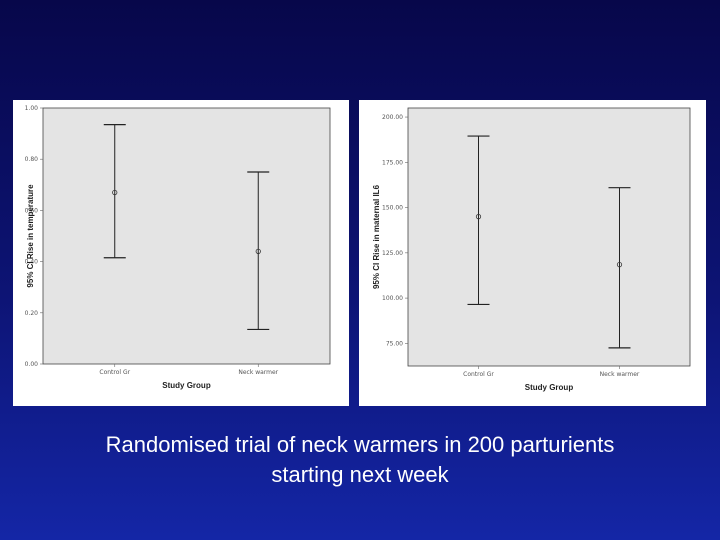 The width and height of the screenshot is (720, 540). Describe the element at coordinates (32, 313) in the screenshot. I see `y-tick-label: 0.20` at that location.